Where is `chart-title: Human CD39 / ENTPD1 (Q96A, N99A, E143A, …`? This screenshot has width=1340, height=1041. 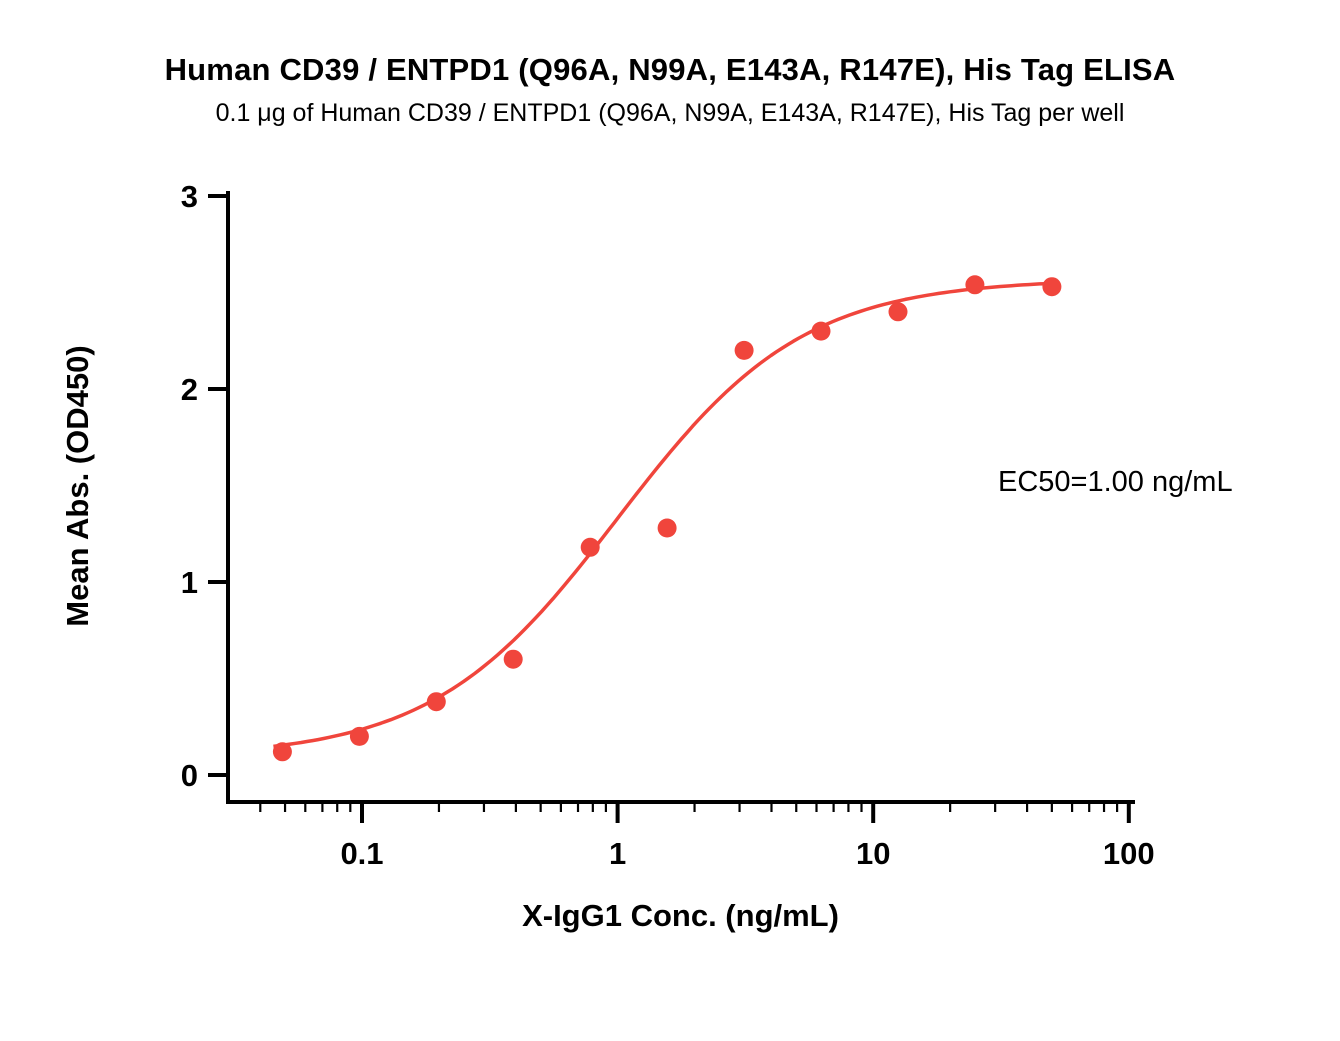 chart-title: Human CD39 / ENTPD1 (Q96A, N99A, E143A, … is located at coordinates (670, 69).